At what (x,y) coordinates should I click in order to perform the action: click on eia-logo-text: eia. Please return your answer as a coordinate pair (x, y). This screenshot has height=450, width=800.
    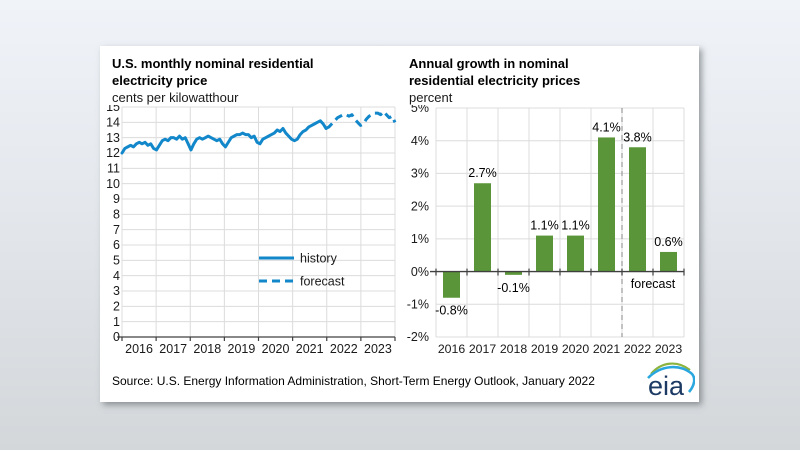
    Looking at the image, I should click on (666, 386).